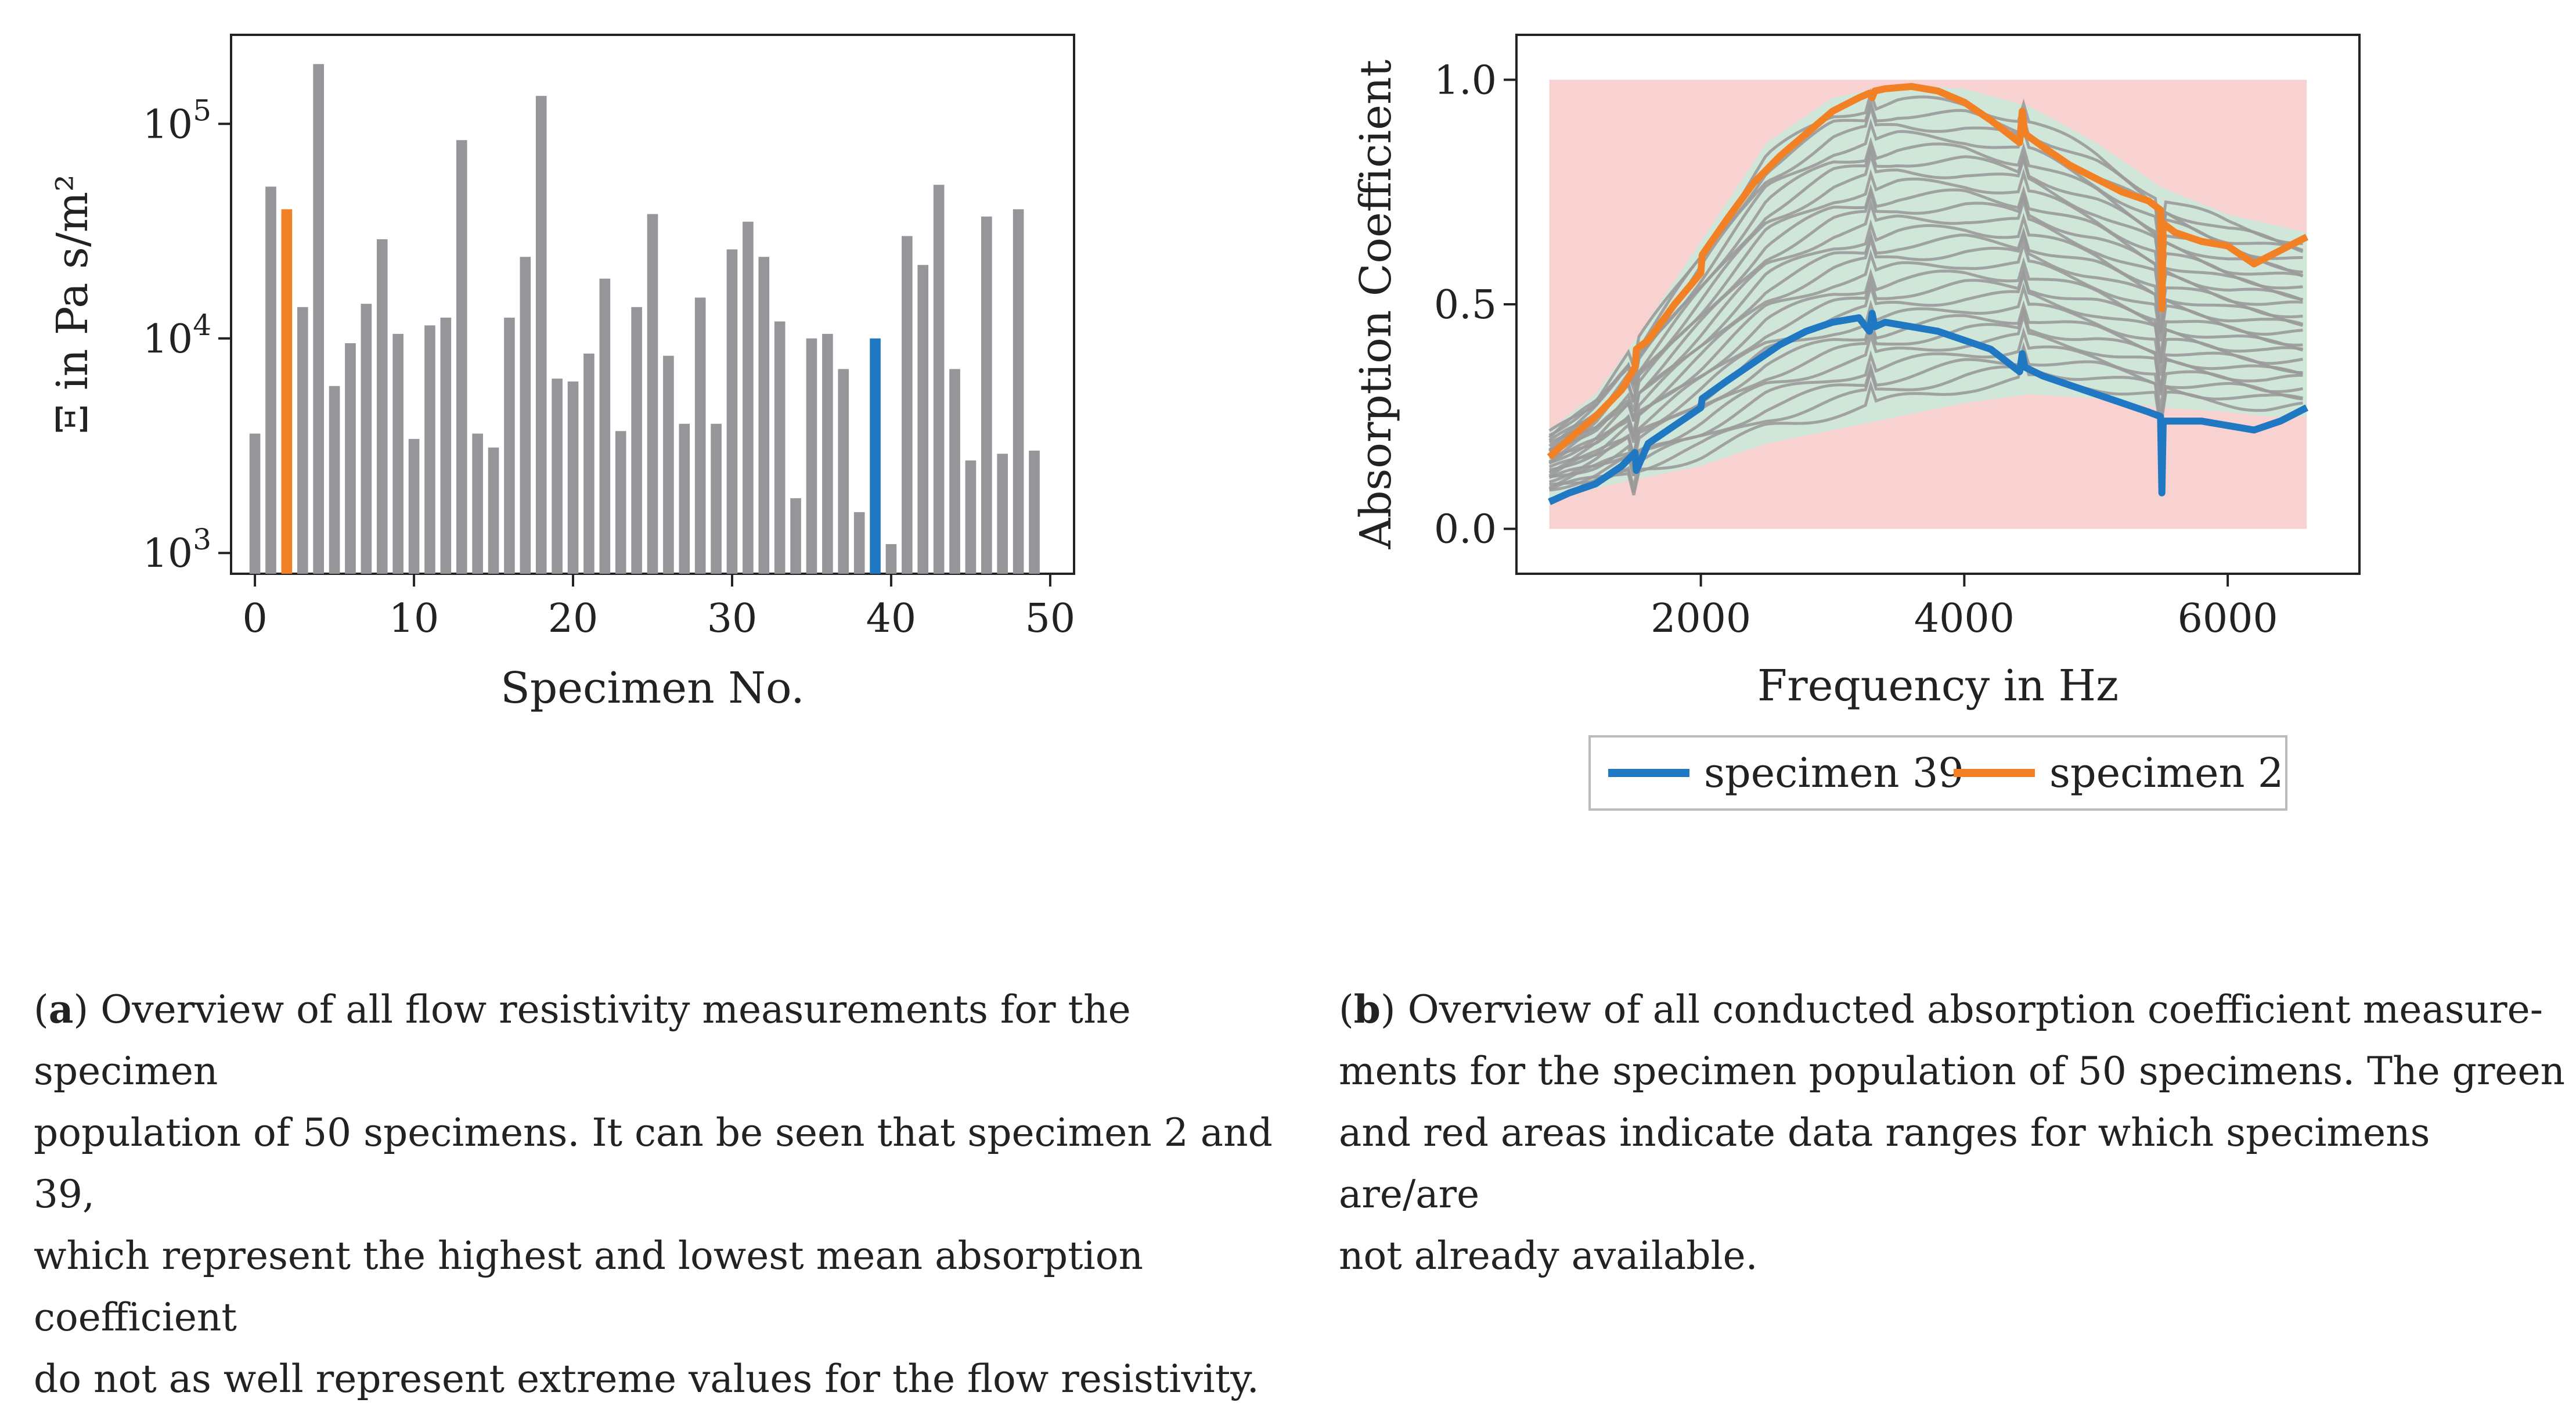 The height and width of the screenshot is (1410, 2576). I want to click on chart-a-y-axis-label: Ξ in Pa s/m², so click(73, 304).